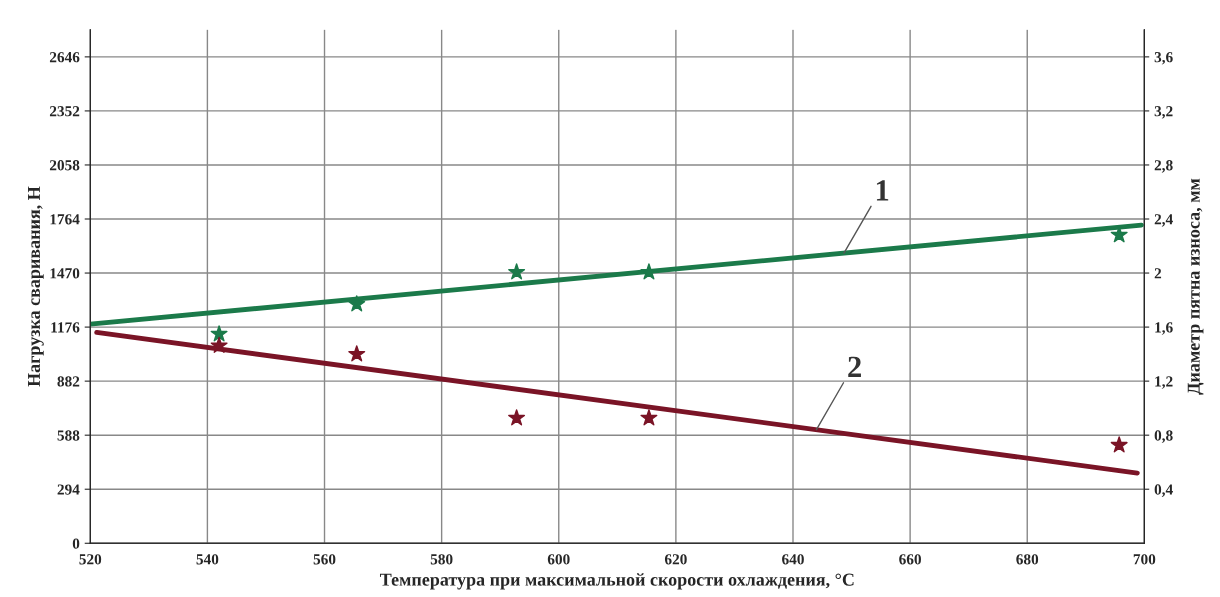  I want to click on y2-tick-label: 3,6, so click(1163, 58).